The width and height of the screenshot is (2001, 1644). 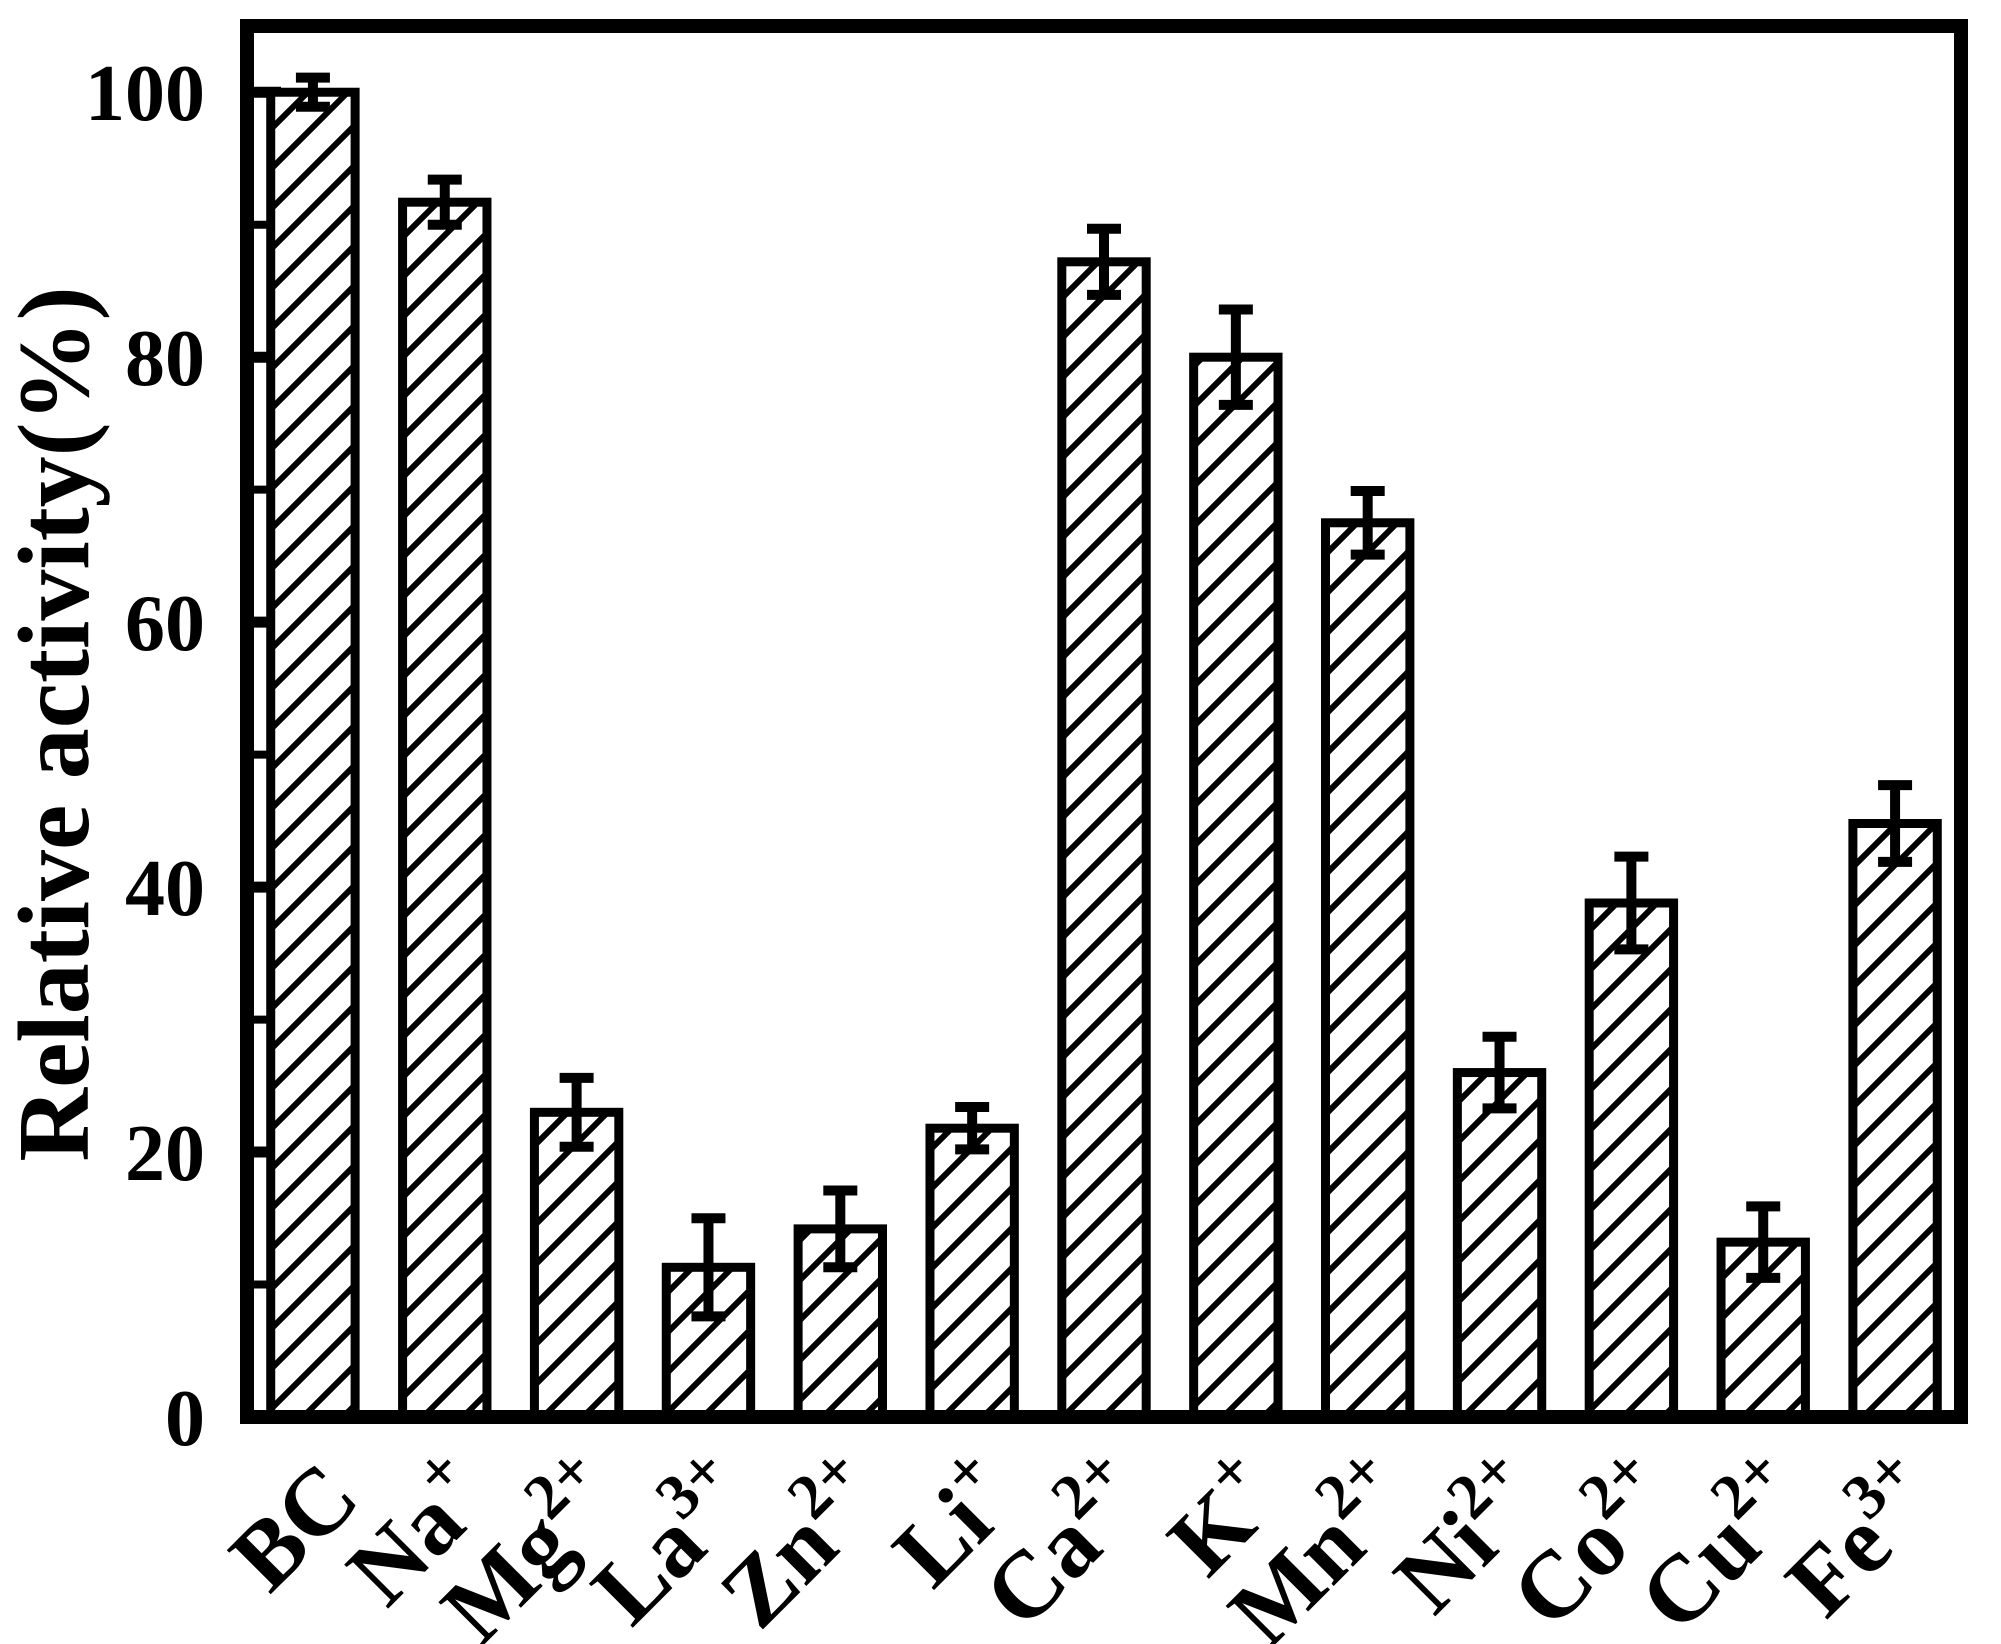 I want to click on y-tick-label: 60, so click(x=165, y=624).